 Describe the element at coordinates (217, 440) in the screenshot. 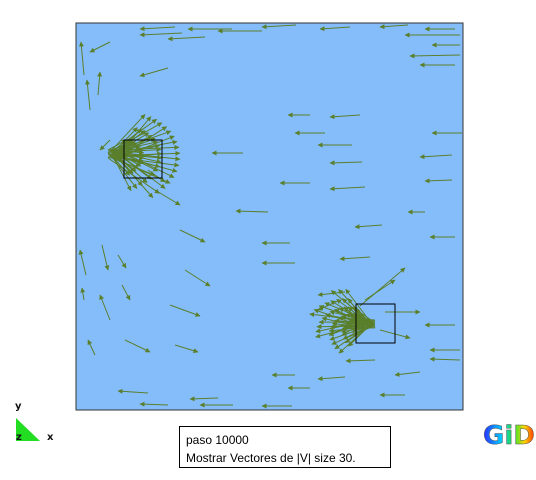

I see `info-step-label: paso 10000` at that location.